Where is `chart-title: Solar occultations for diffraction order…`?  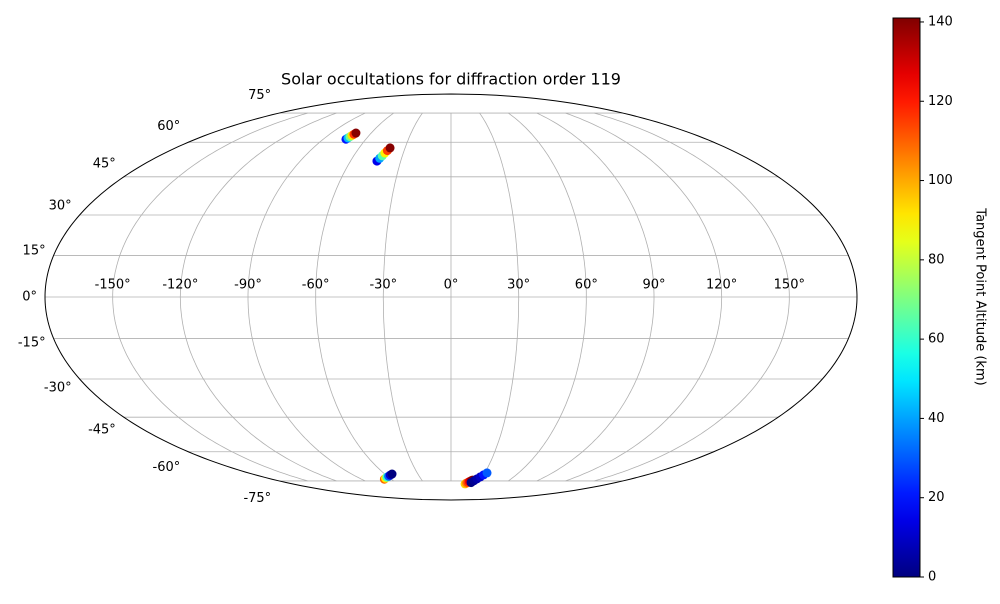
chart-title: Solar occultations for diffraction order… is located at coordinates (451, 79).